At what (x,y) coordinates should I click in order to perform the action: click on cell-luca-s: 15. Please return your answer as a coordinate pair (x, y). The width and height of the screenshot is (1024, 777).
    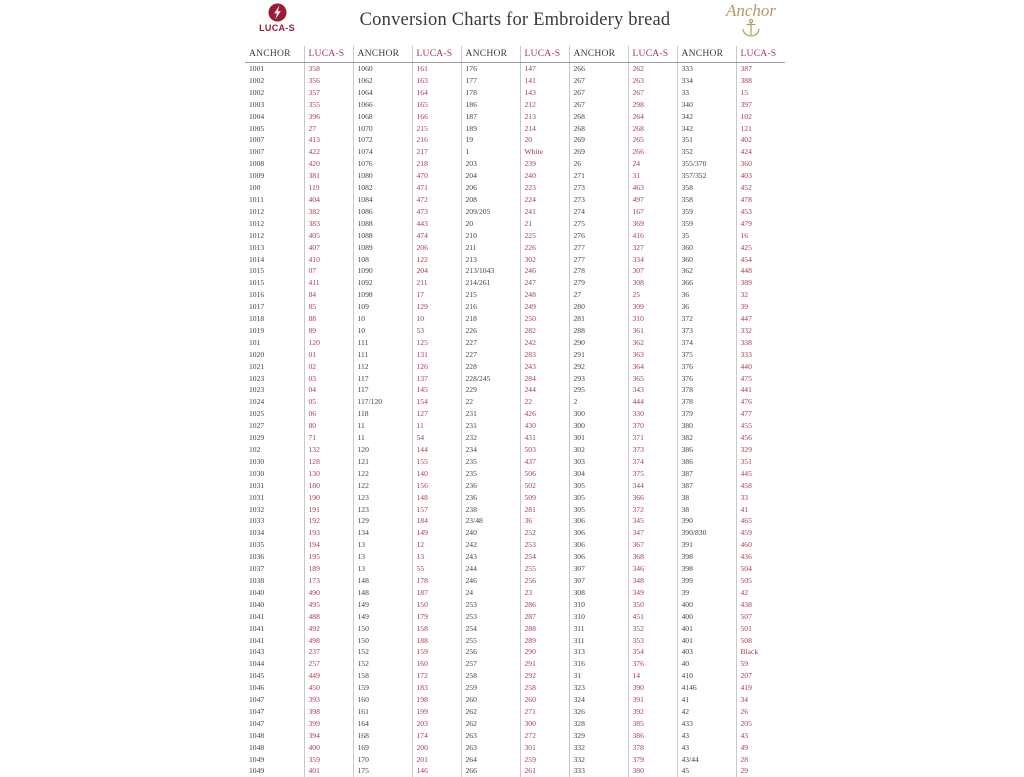
    Looking at the image, I should click on (760, 93).